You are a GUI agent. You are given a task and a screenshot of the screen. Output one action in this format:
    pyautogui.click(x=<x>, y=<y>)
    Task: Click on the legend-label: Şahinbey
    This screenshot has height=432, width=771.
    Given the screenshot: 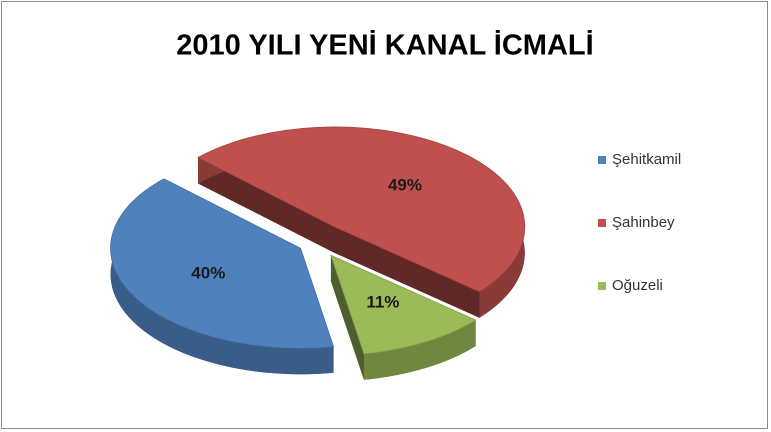 What is the action you would take?
    pyautogui.click(x=643, y=222)
    